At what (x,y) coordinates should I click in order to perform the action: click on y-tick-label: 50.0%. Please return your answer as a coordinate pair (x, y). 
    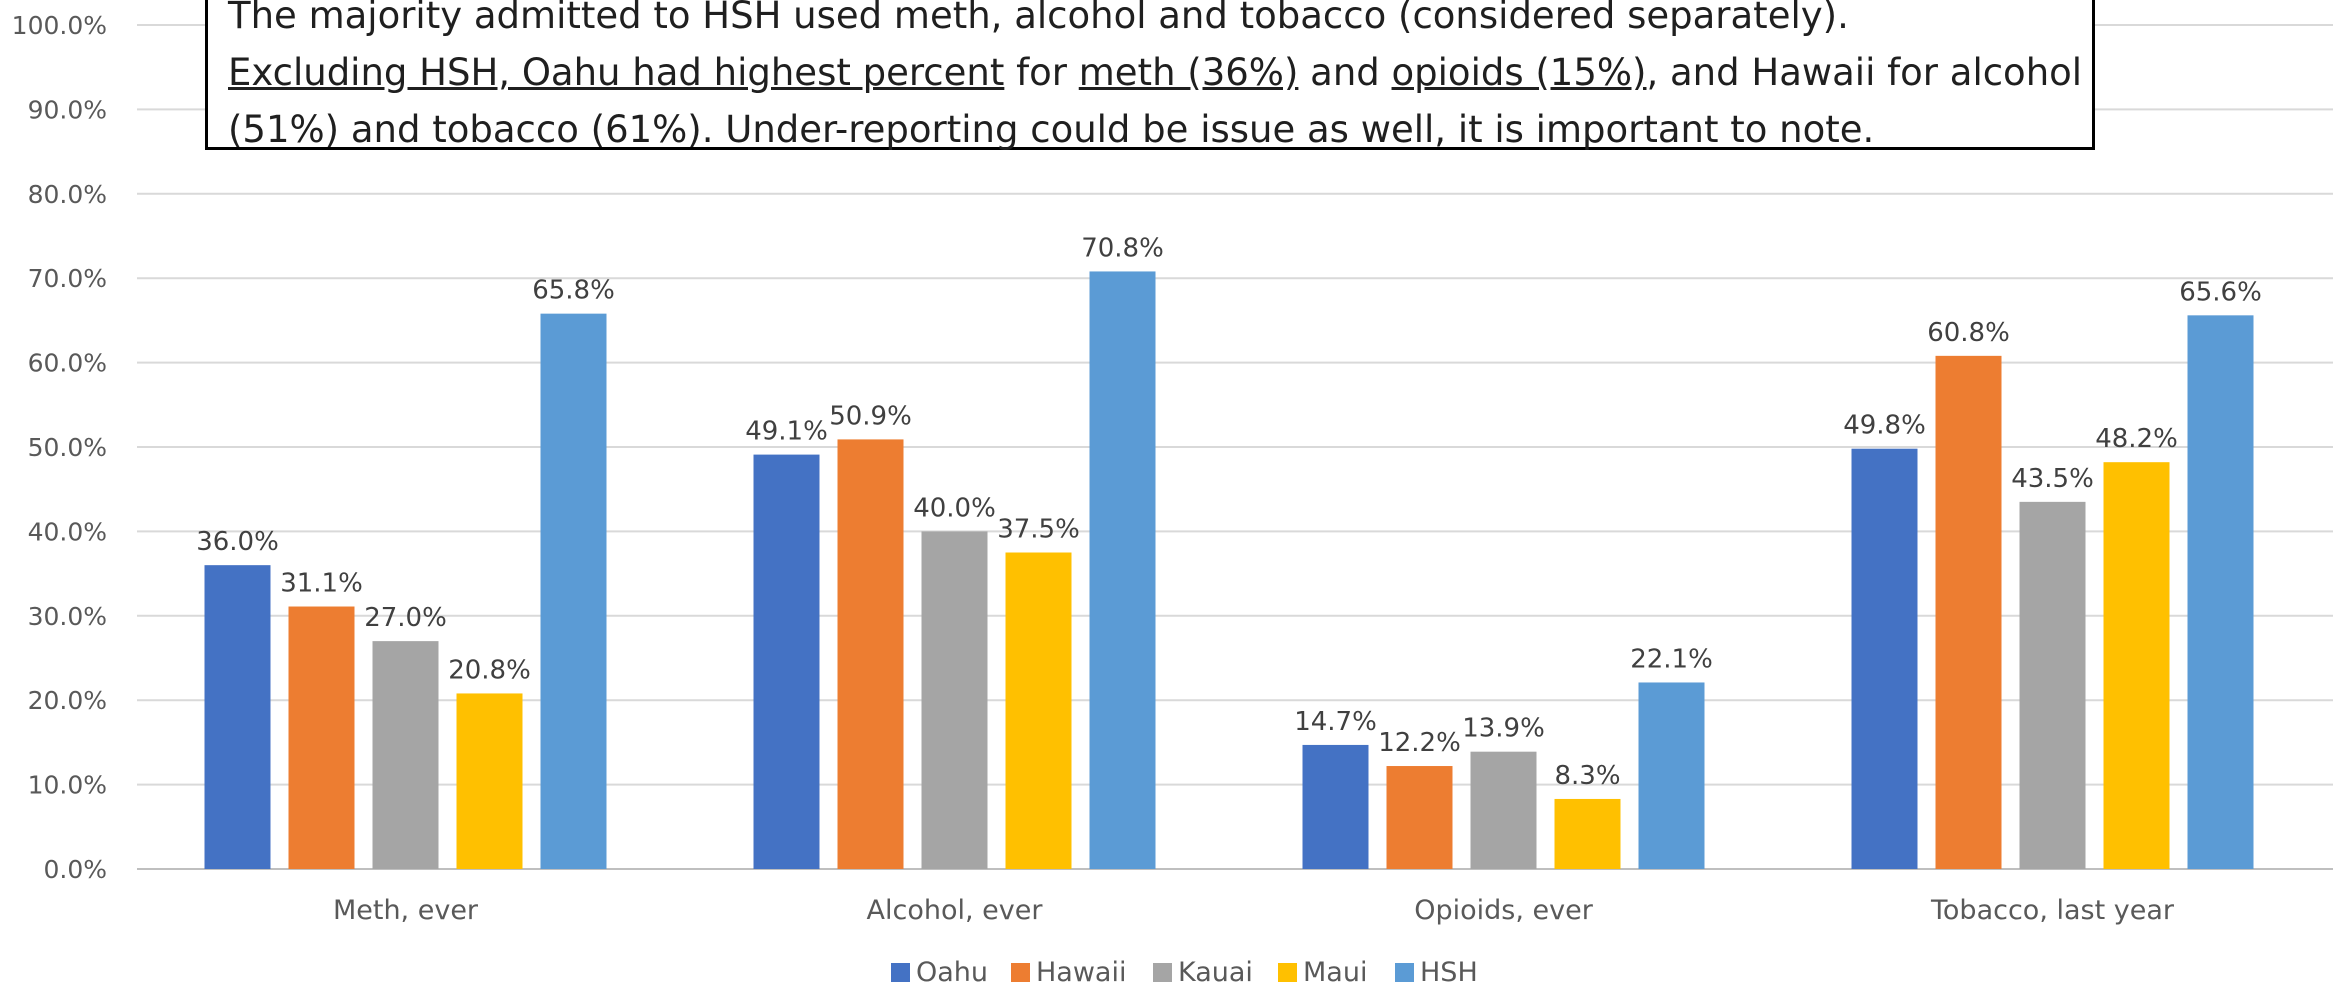
    Looking at the image, I should click on (67, 447).